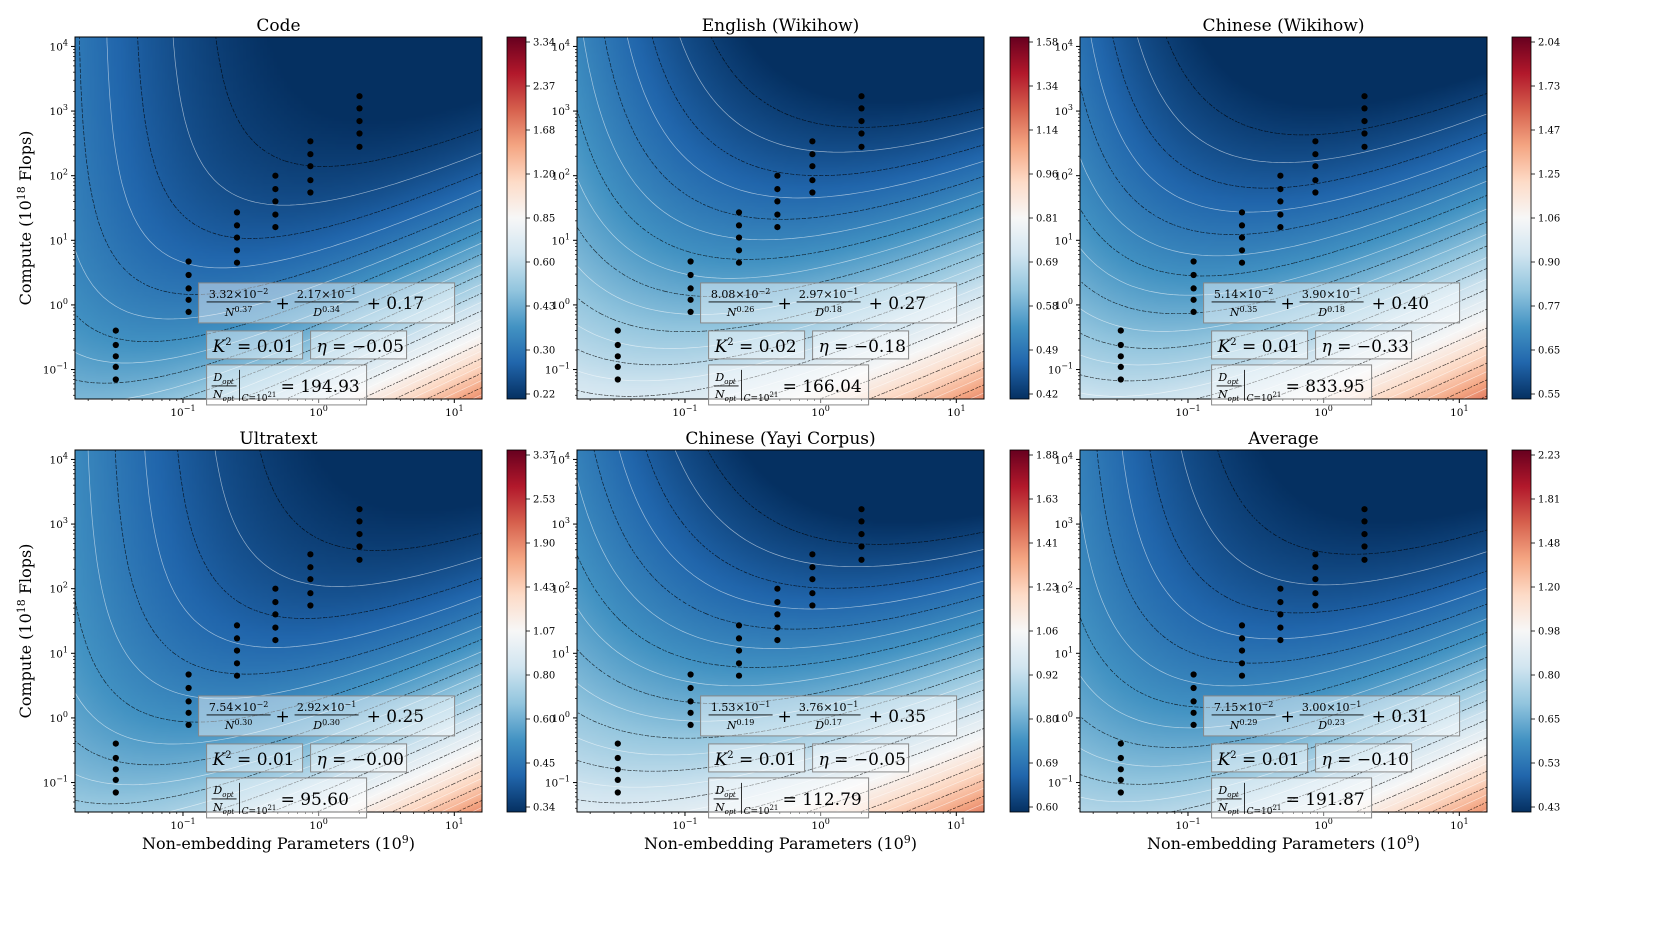  Describe the element at coordinates (243, 722) in the screenshot. I see `exp-alpha: 0.30` at that location.